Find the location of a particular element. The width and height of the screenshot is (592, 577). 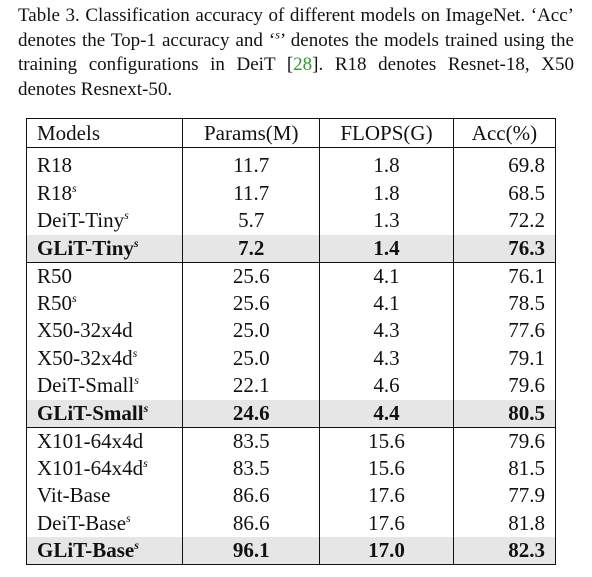

table-row: R18 11.7 1.8 69.8 is located at coordinates (291, 166).